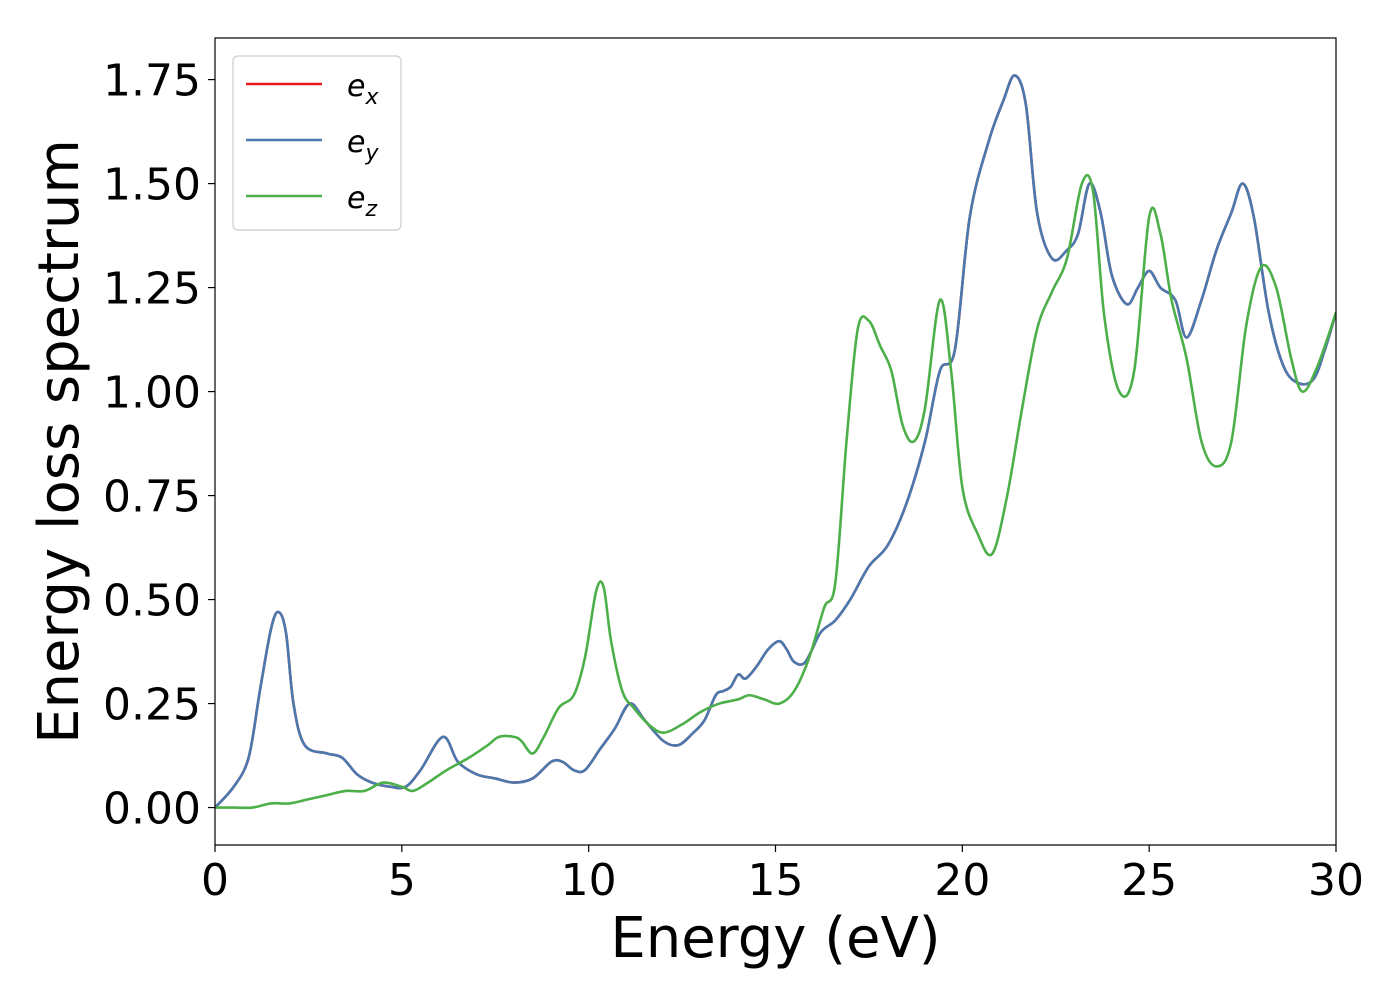 Image resolution: width=1400 pixels, height=1000 pixels. Describe the element at coordinates (152, 185) in the screenshot. I see `y-tick-label: 1.50` at that location.